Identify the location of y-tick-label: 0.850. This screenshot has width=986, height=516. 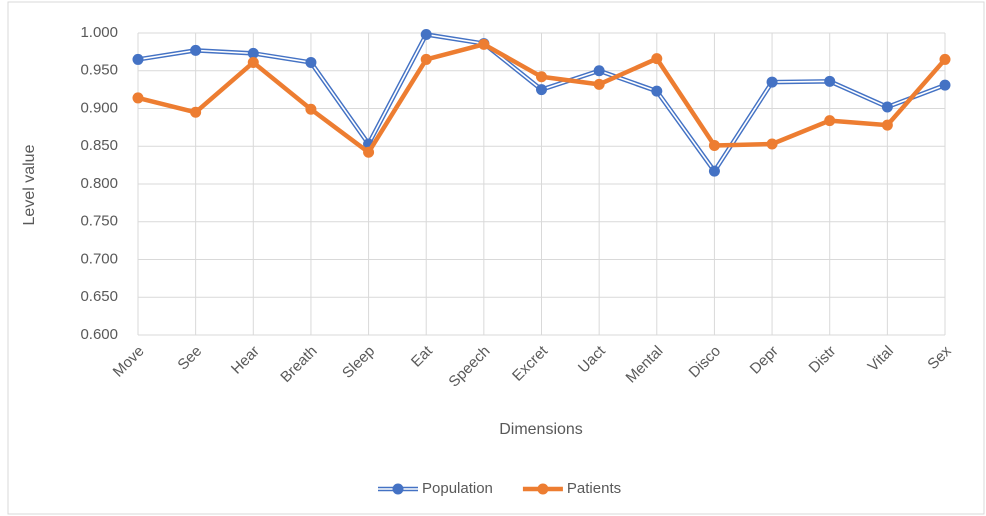
(99, 145).